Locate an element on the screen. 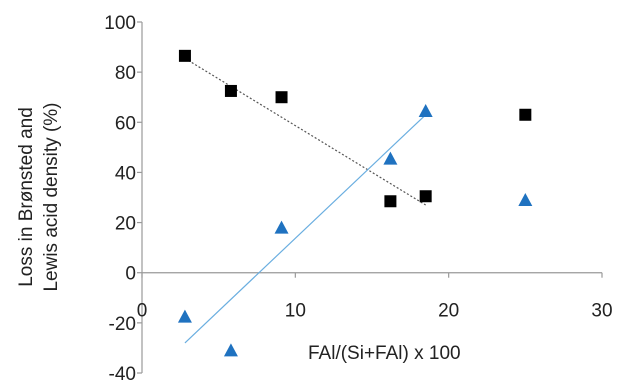  y-tick-label: 40 is located at coordinates (125, 173).